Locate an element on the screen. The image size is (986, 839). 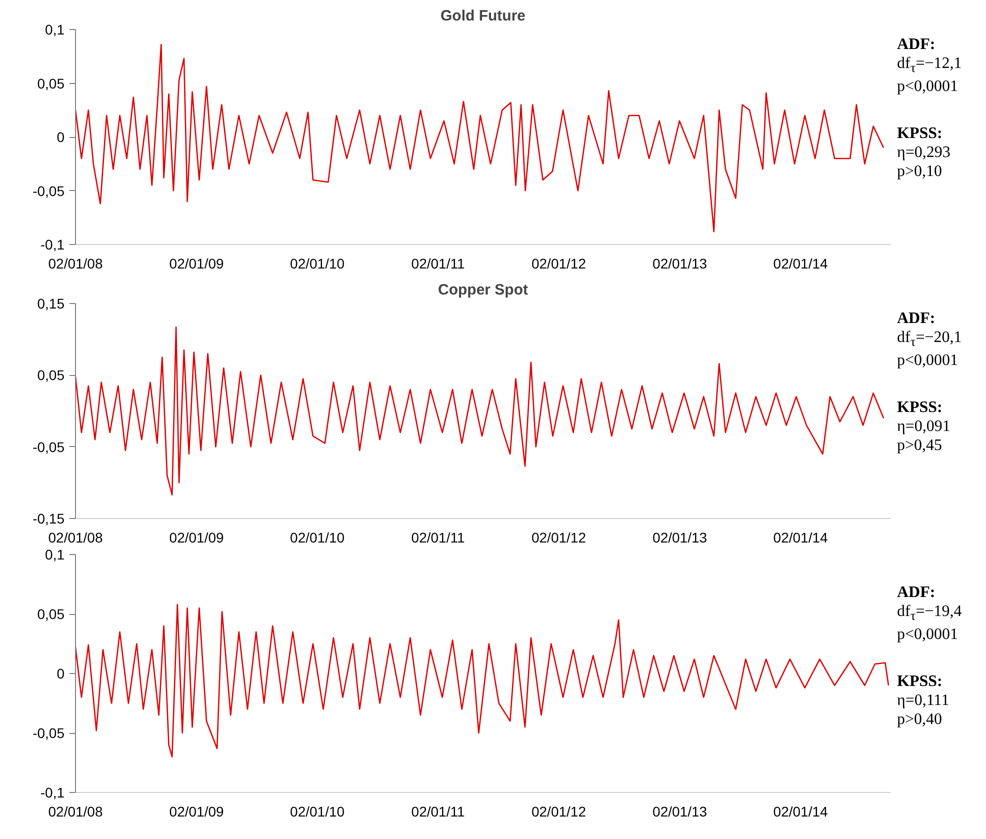
text: p>0,40 is located at coordinates (920, 720).